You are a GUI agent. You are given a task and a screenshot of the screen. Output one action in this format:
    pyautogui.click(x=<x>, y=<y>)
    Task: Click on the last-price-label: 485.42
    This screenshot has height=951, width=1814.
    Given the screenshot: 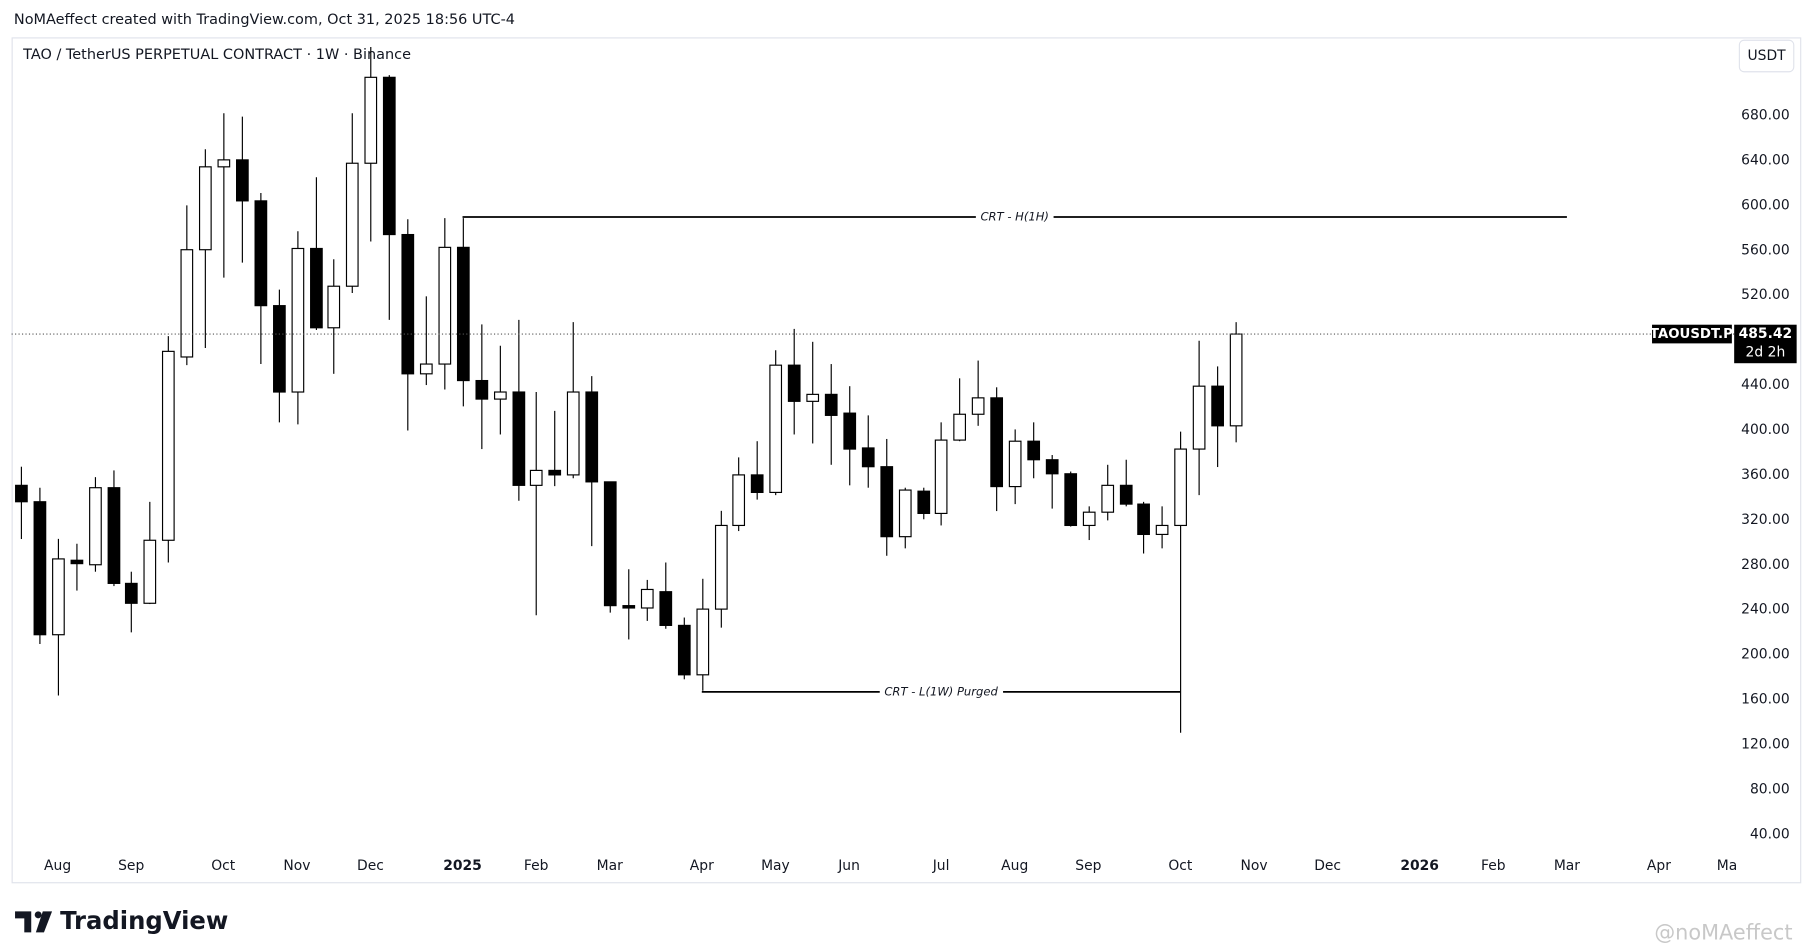 What is the action you would take?
    pyautogui.click(x=1766, y=334)
    